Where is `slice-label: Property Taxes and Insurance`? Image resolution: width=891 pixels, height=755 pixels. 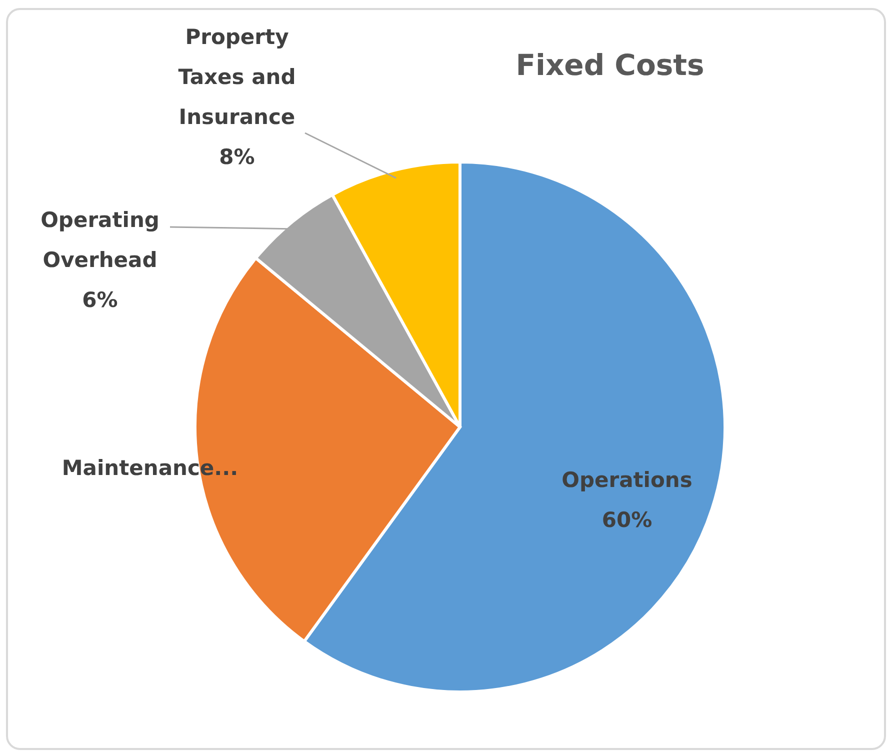
slice-label: Property Taxes and Insurance is located at coordinates (237, 77).